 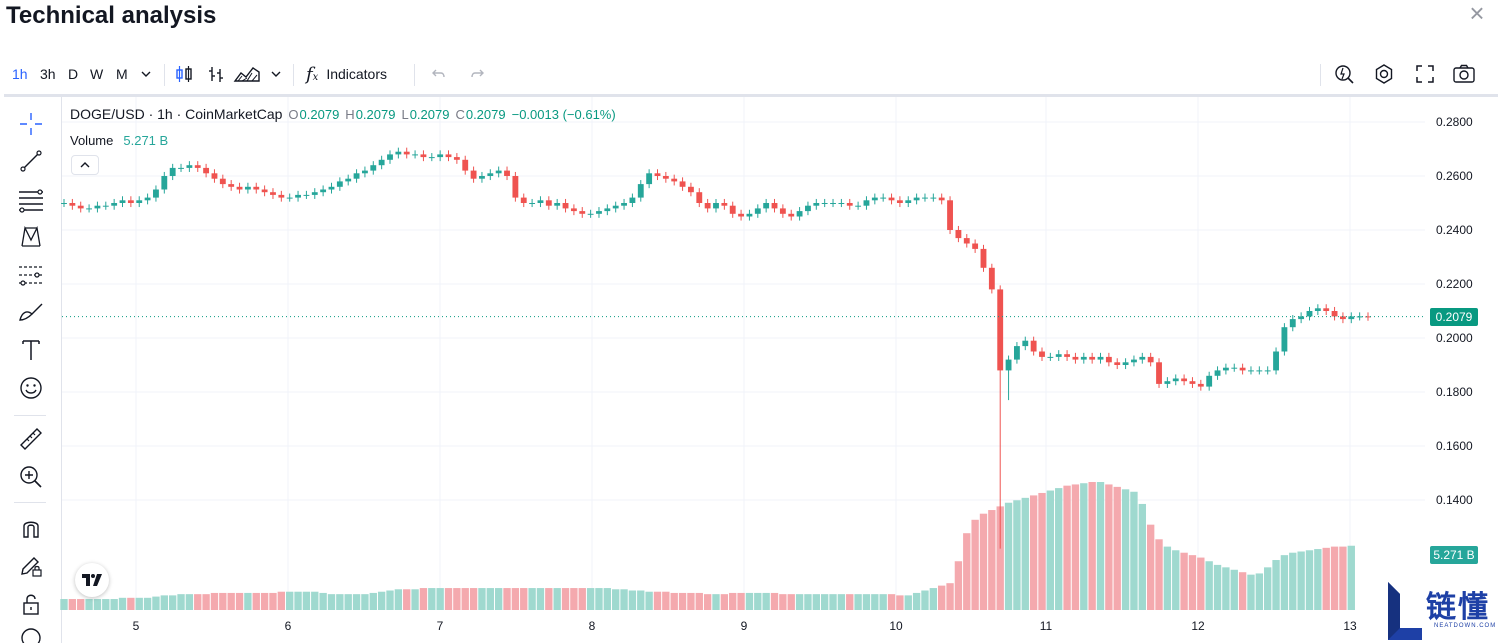 I want to click on lock-drawing-pencil-icon, so click(x=31, y=566).